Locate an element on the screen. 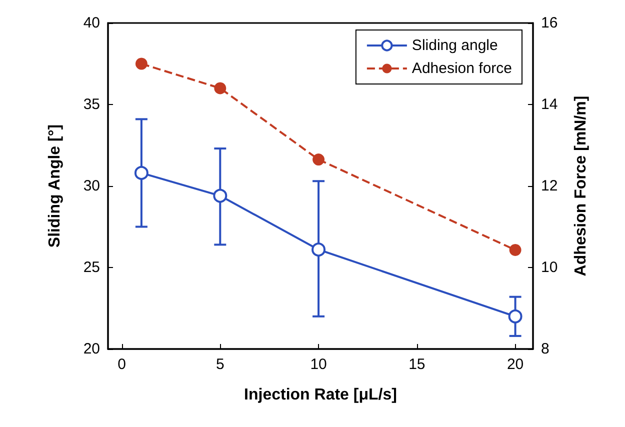 The width and height of the screenshot is (625, 427). legend-label: Adhesion force is located at coordinates (462, 68).